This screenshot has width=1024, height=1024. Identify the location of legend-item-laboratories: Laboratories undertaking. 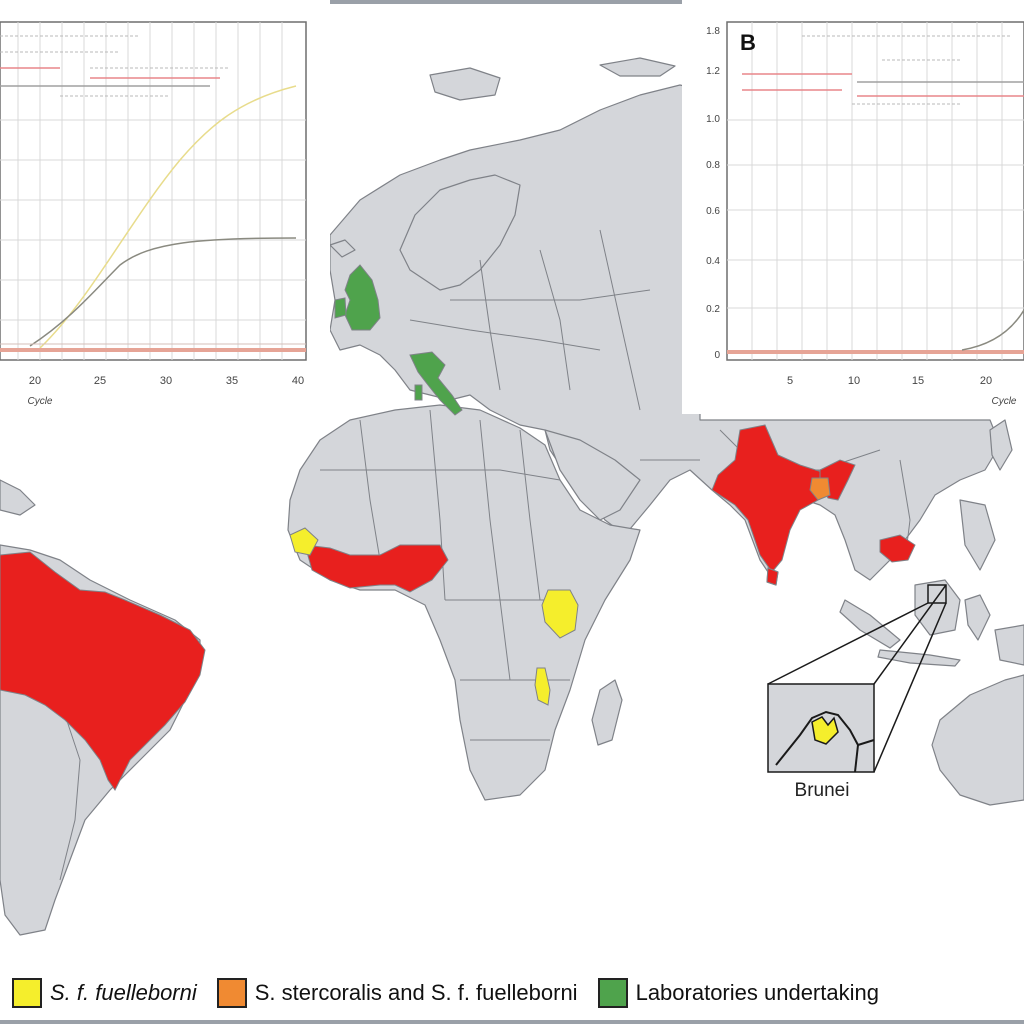
(738, 993).